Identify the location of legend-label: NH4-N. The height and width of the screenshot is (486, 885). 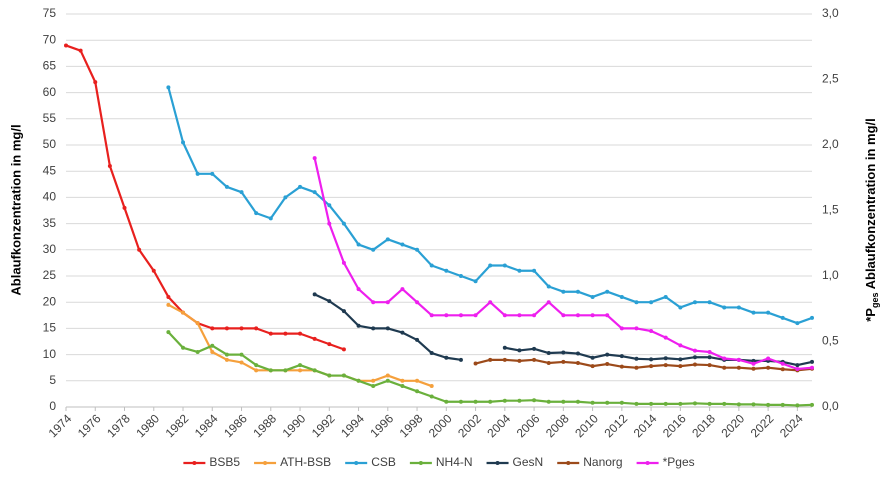
(454, 462).